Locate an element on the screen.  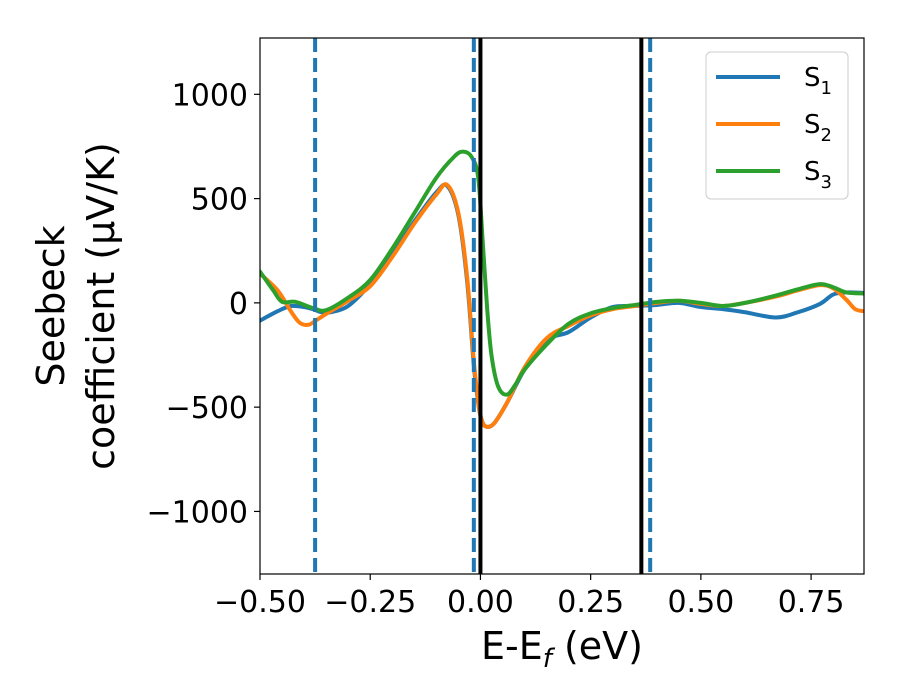
x-tick-label: 0.75 is located at coordinates (811, 602).